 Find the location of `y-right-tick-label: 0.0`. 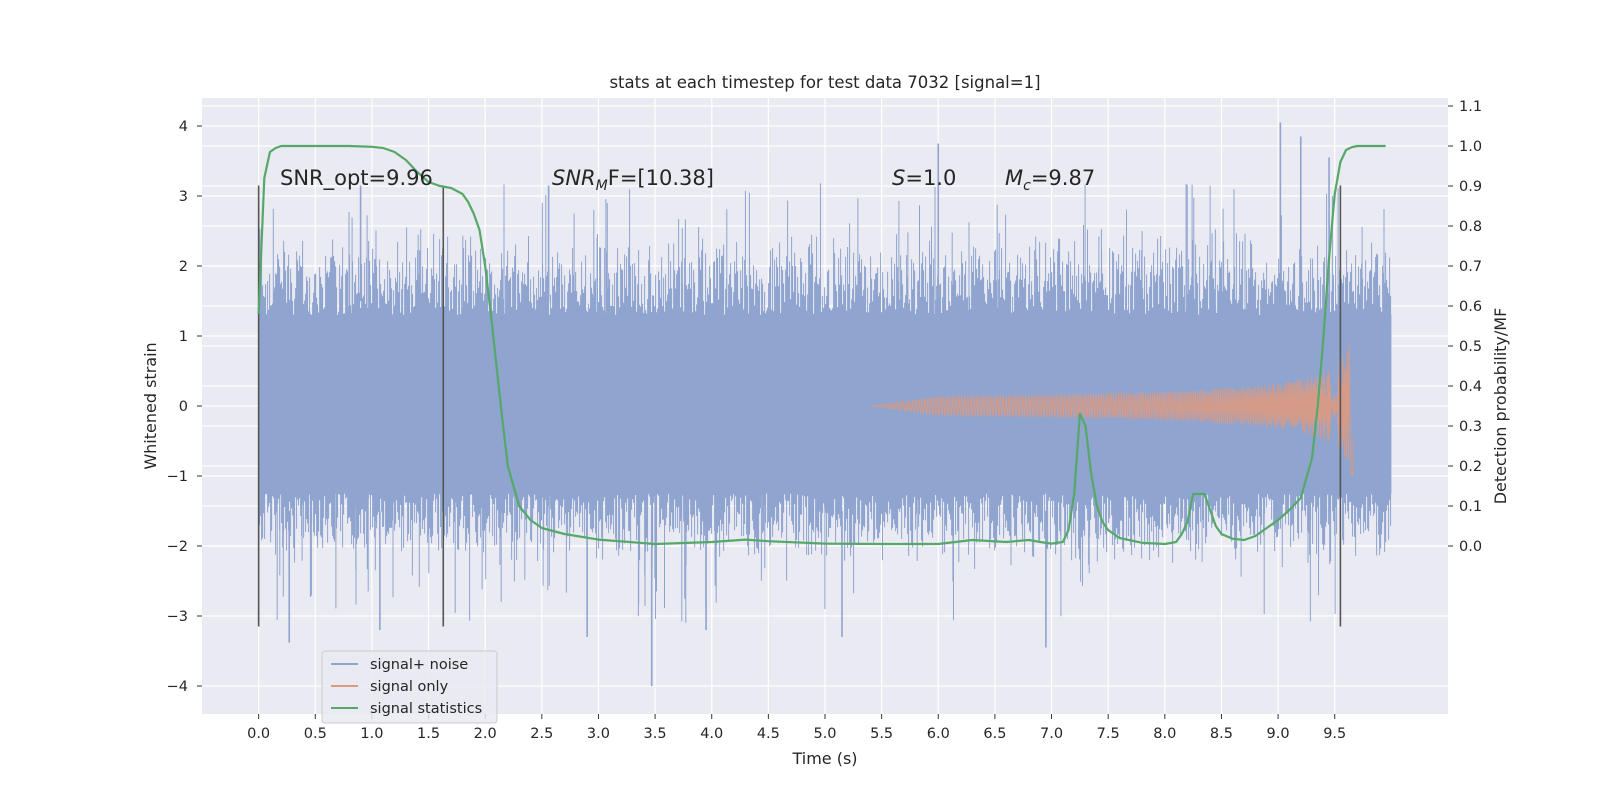

y-right-tick-label: 0.0 is located at coordinates (1470, 547).